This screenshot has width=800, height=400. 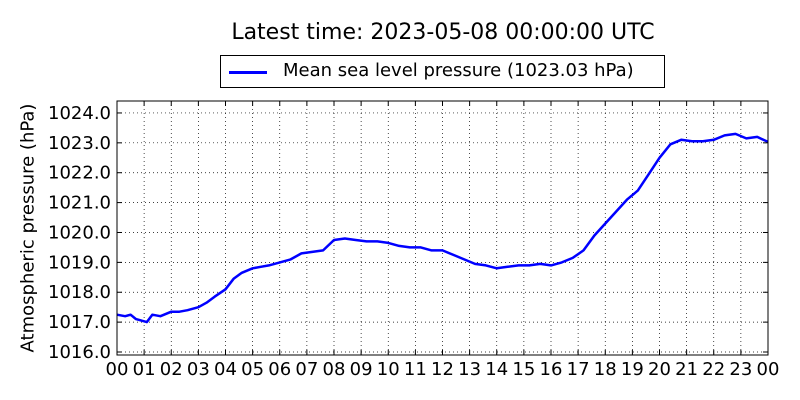 I want to click on y-tick-label: 1024.0, so click(x=79, y=113).